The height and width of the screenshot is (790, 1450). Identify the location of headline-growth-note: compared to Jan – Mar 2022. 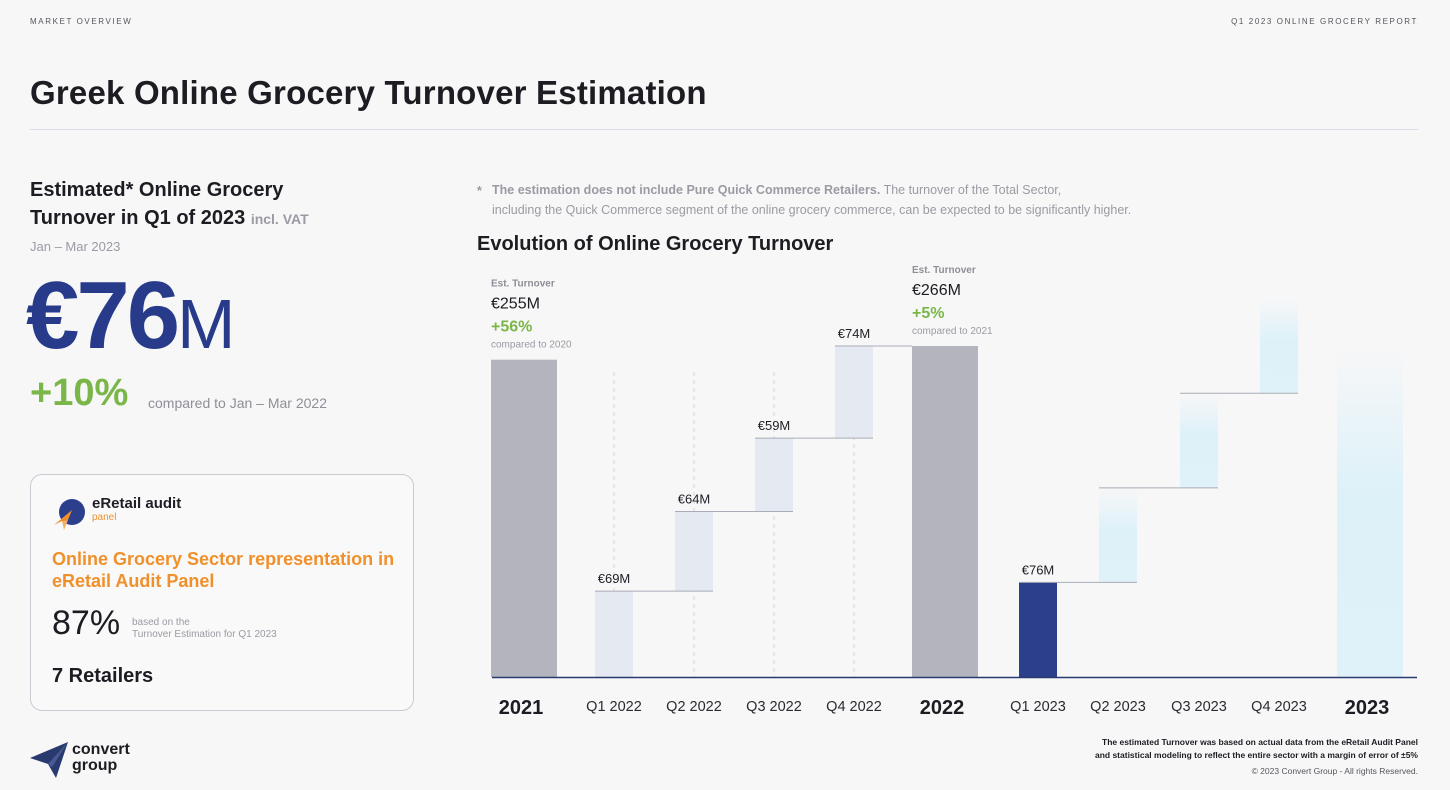
(237, 403).